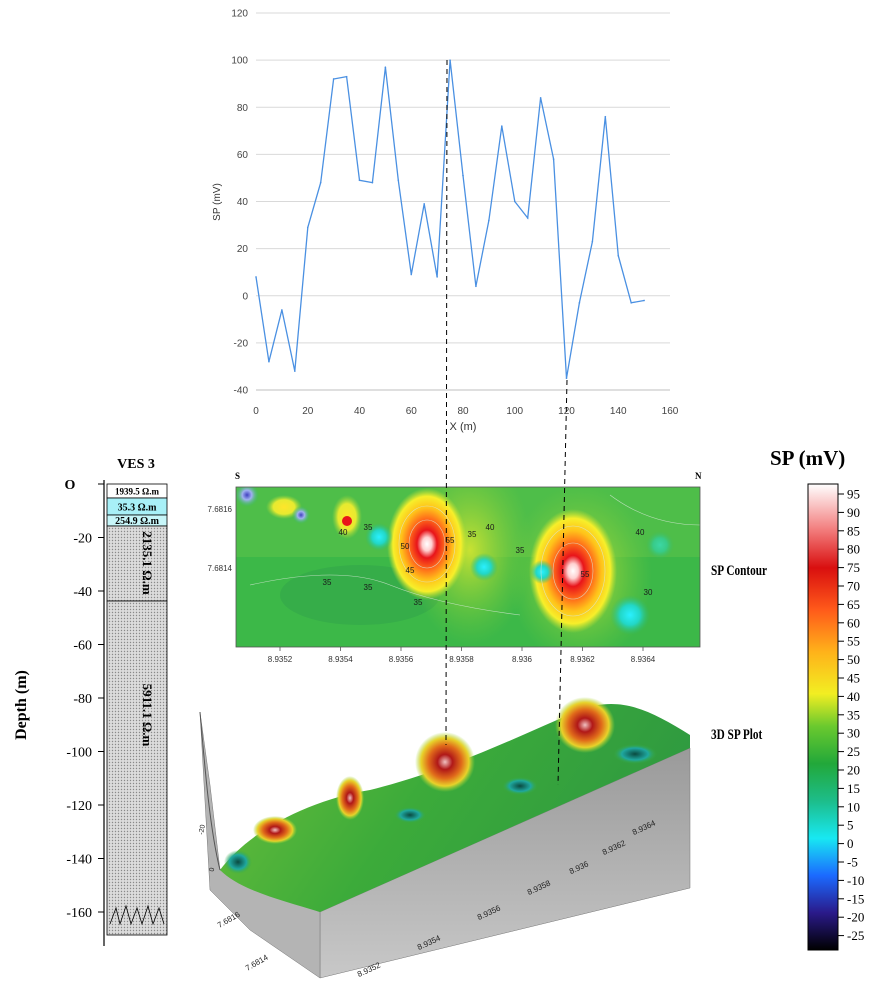 This screenshot has width=885, height=984. Describe the element at coordinates (245, 296) in the screenshot. I see `y-tick-label: 0` at that location.